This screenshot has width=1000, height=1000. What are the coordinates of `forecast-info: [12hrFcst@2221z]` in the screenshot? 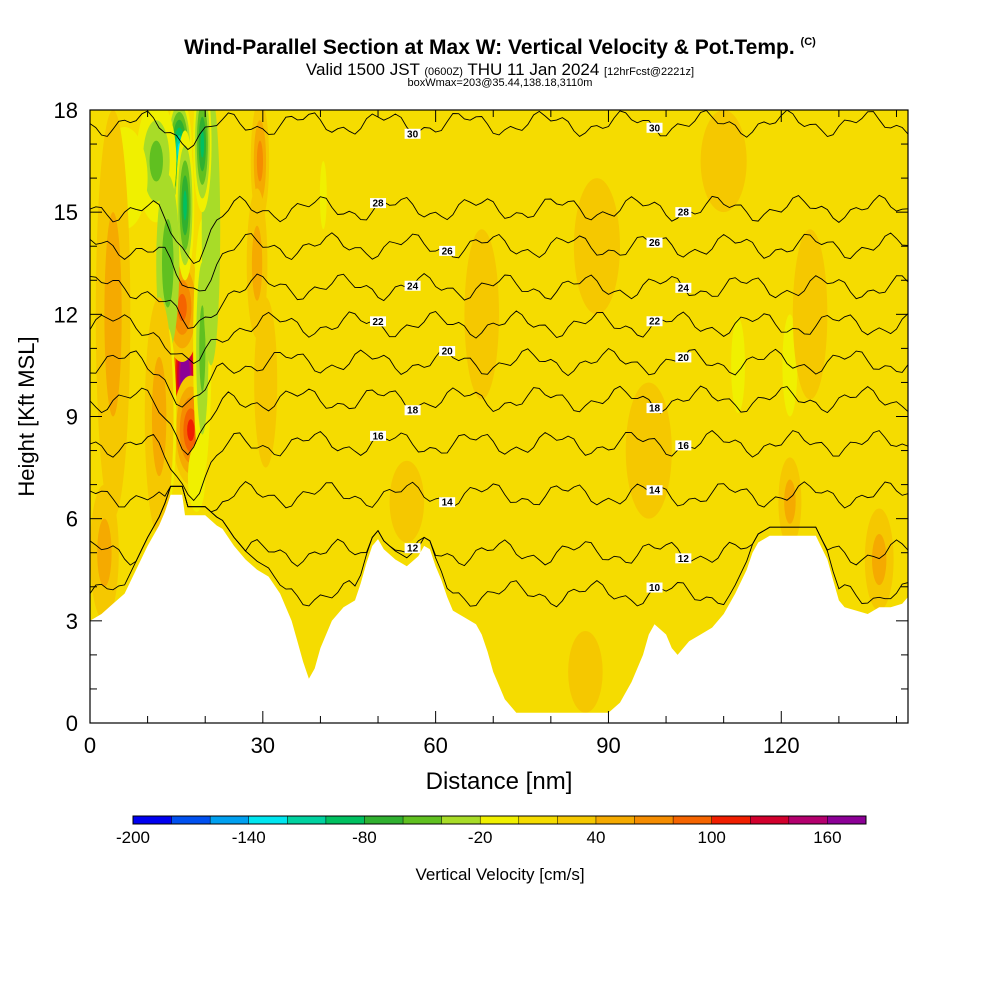 It's located at (649, 72).